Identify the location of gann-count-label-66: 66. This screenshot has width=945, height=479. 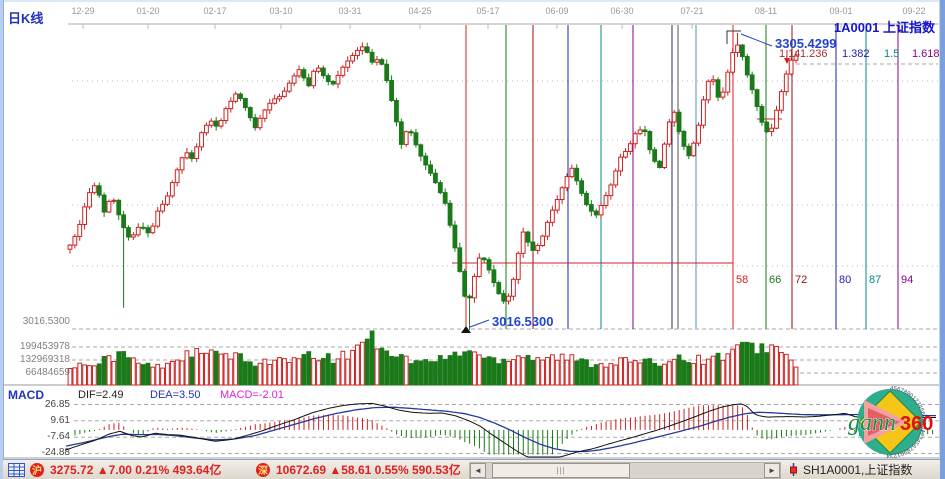
(775, 280).